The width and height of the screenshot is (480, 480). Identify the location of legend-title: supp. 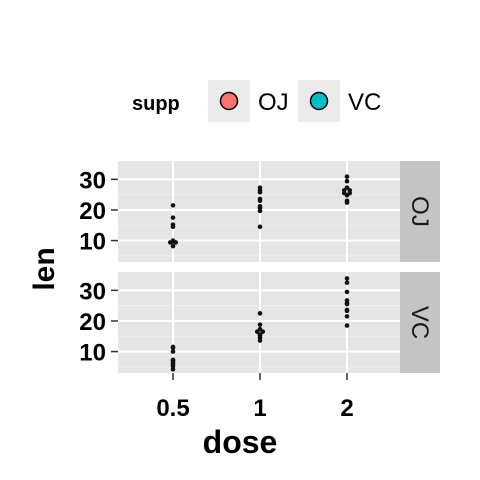
(156, 104).